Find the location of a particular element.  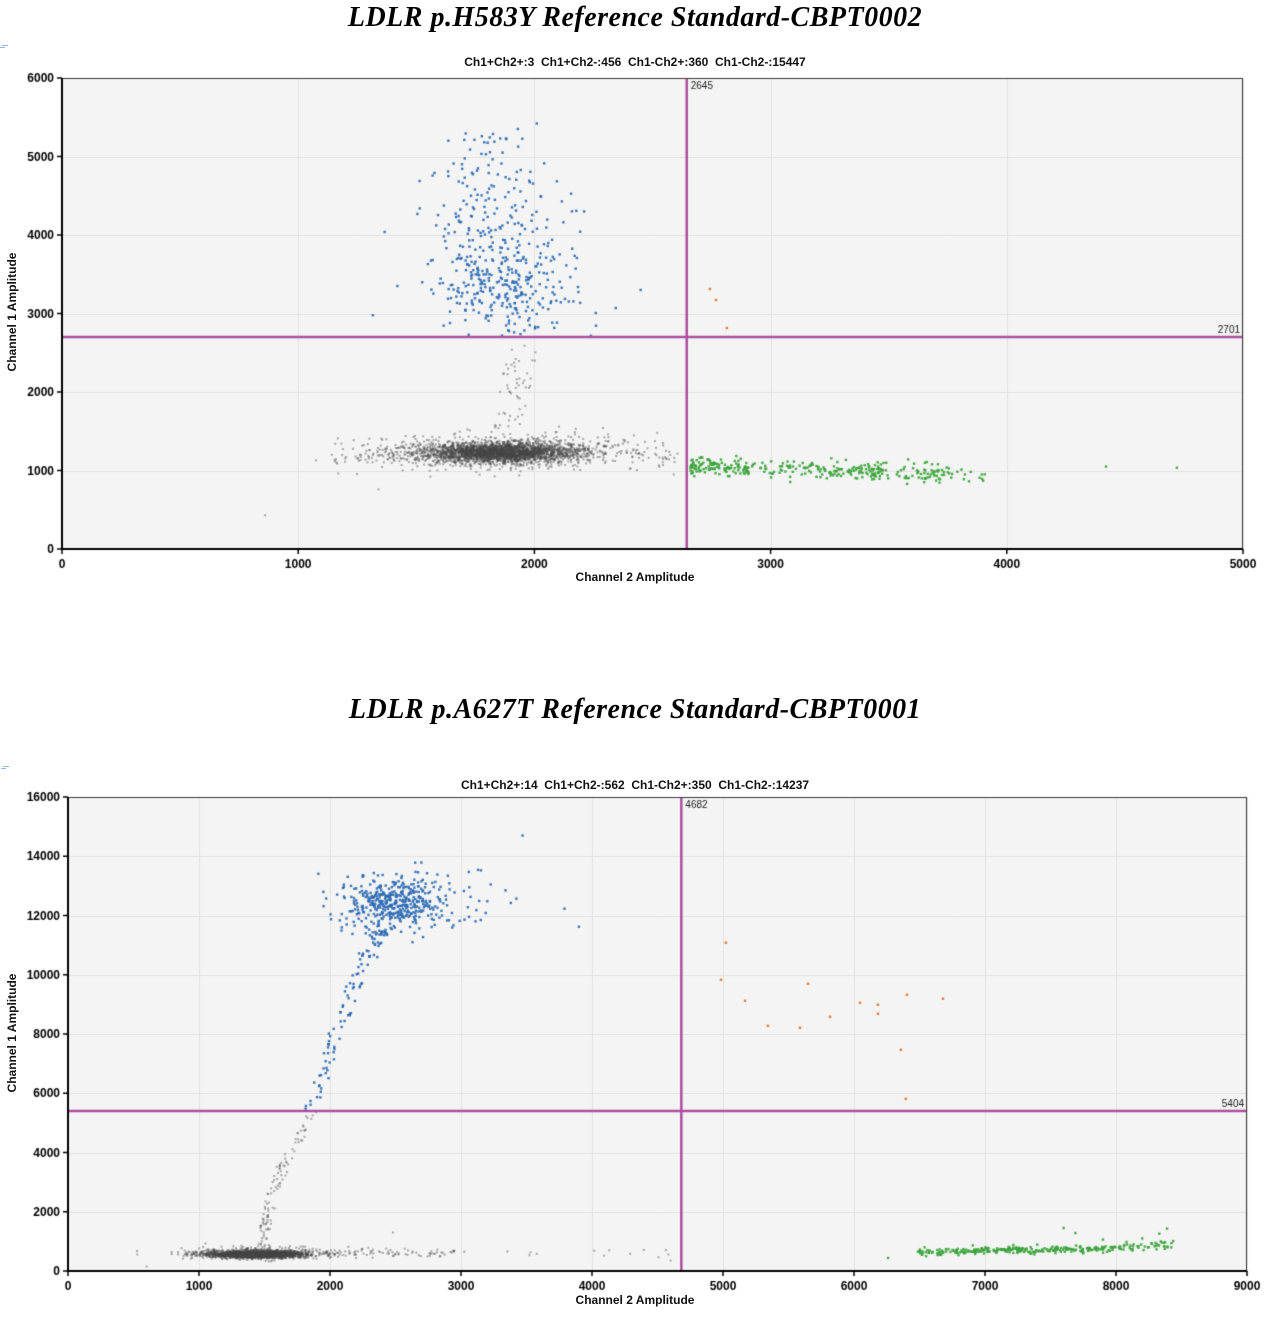

stray-artifact-mark-bottom is located at coordinates (5, 767).